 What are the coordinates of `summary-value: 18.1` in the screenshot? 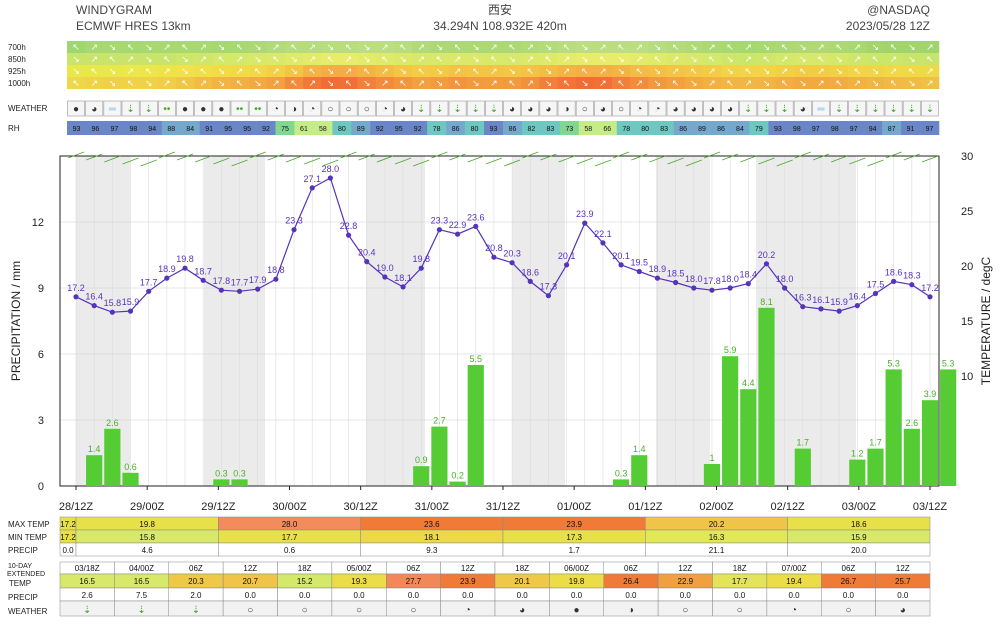 It's located at (432, 537).